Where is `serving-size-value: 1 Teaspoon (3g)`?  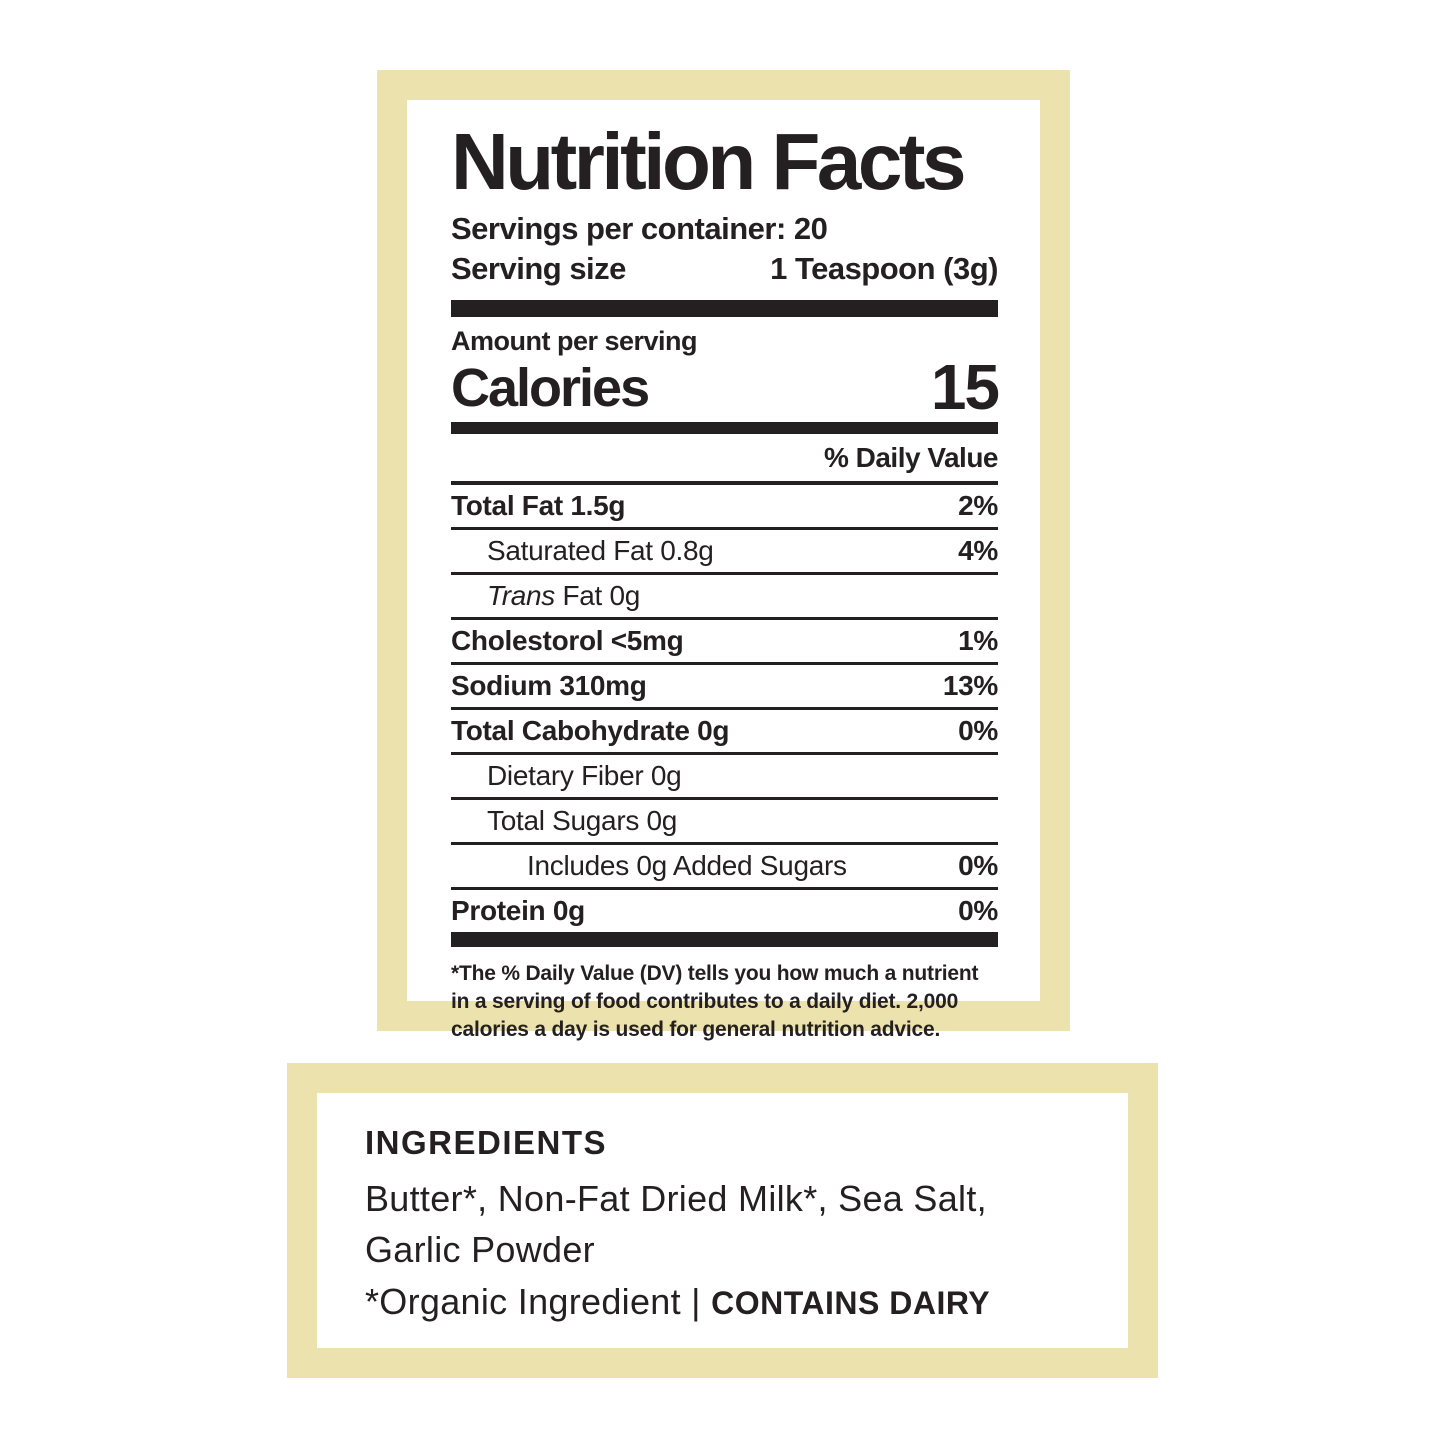 serving-size-value: 1 Teaspoon (3g) is located at coordinates (884, 269).